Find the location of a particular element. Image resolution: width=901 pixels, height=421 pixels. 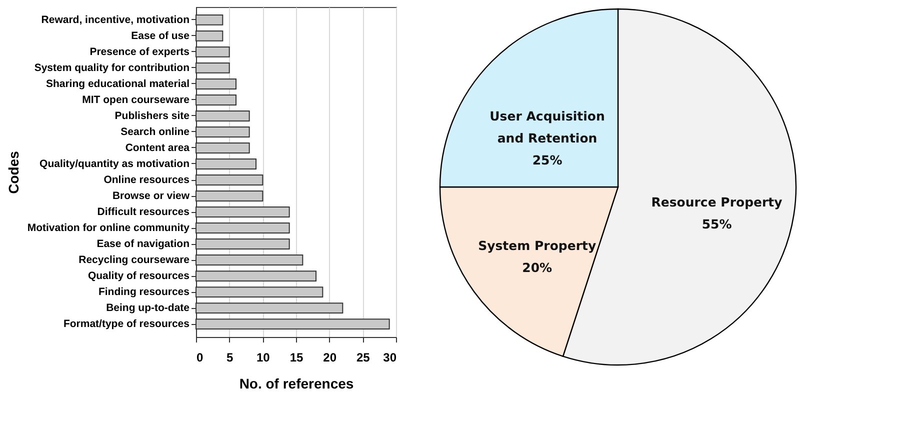

y-tick-label: Reward, incentive, motivation is located at coordinates (115, 20).